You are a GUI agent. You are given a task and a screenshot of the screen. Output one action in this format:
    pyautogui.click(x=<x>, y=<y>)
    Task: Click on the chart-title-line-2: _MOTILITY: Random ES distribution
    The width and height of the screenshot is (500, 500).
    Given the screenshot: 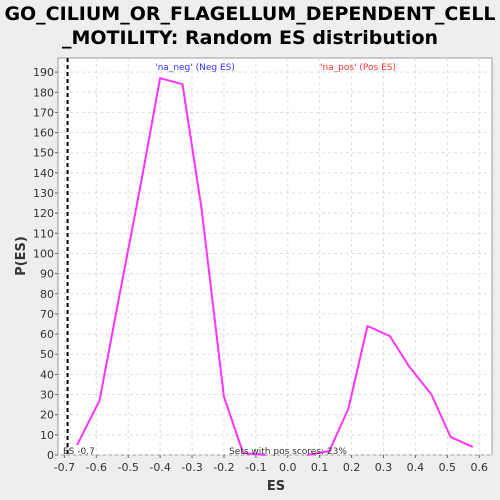 What is the action you would take?
    pyautogui.click(x=250, y=38)
    